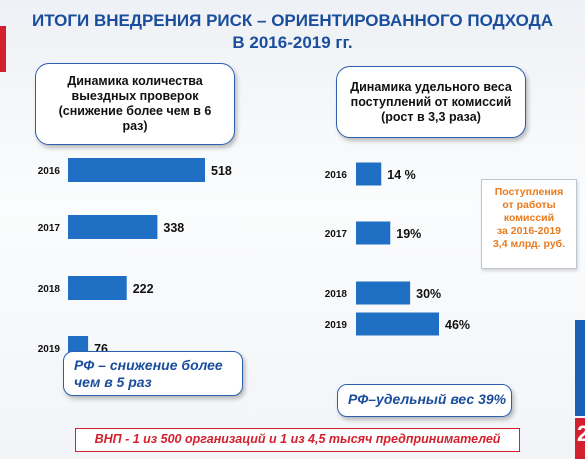  Describe the element at coordinates (529, 205) in the screenshot. I see `note-line: от работы` at that location.